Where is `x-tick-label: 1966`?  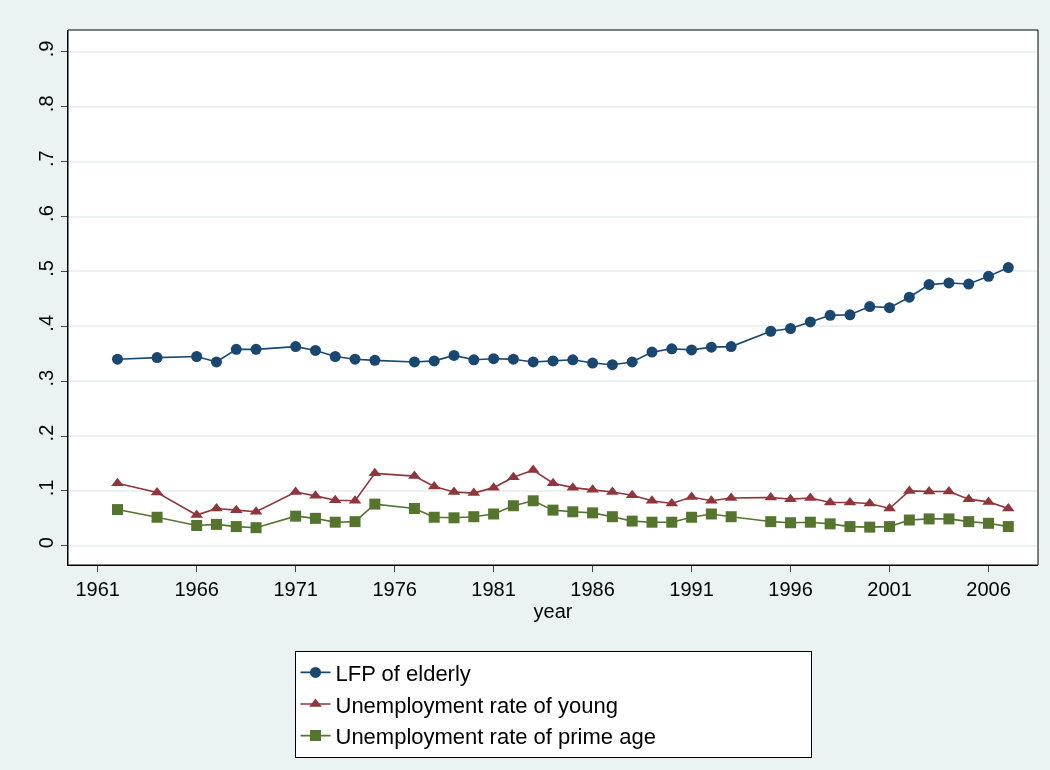 x-tick-label: 1966 is located at coordinates (196, 589).